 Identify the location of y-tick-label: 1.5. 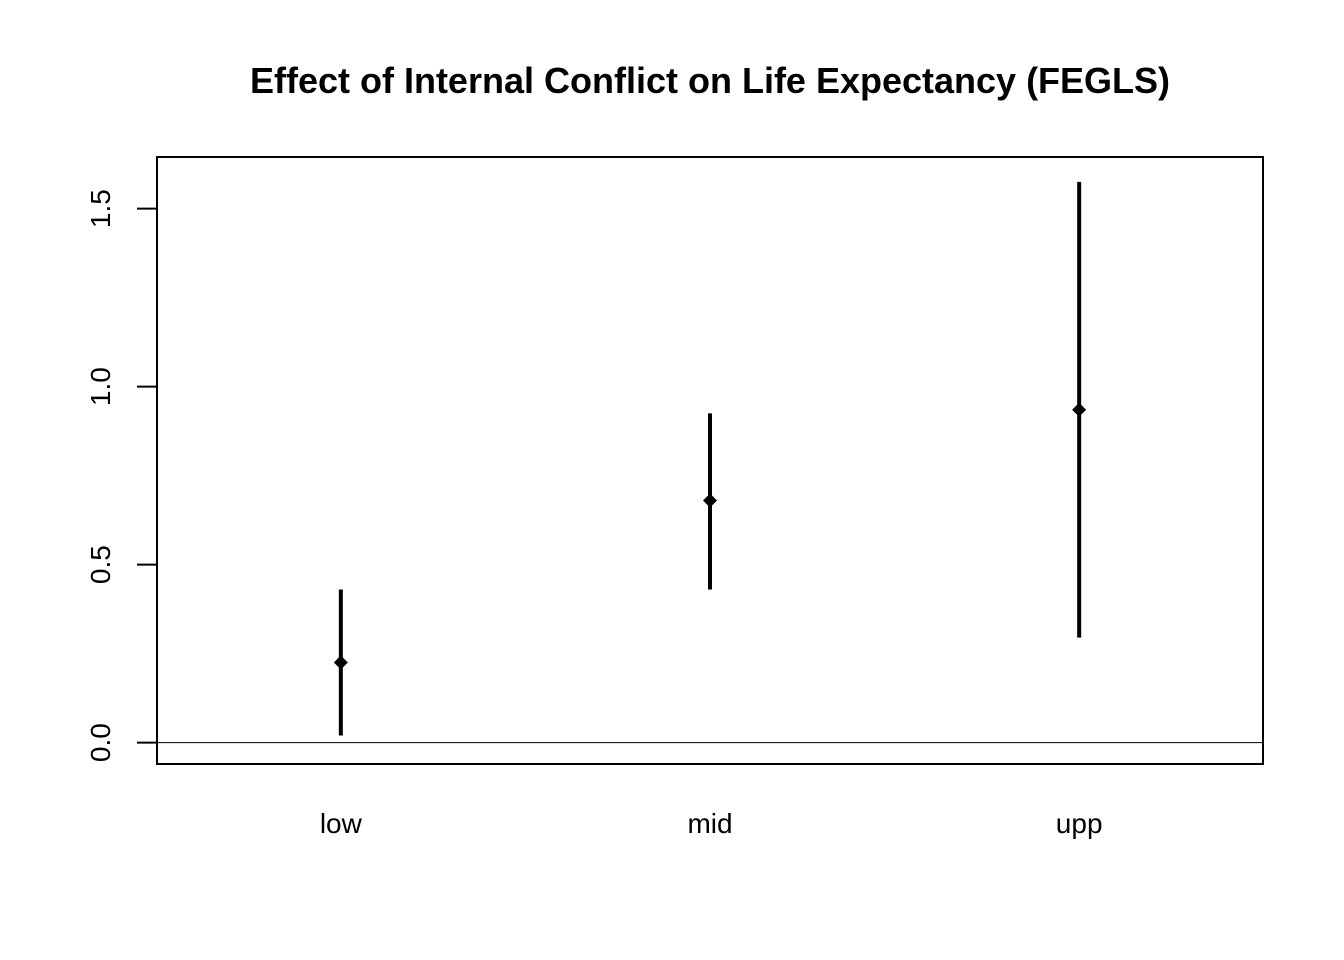
(100, 208).